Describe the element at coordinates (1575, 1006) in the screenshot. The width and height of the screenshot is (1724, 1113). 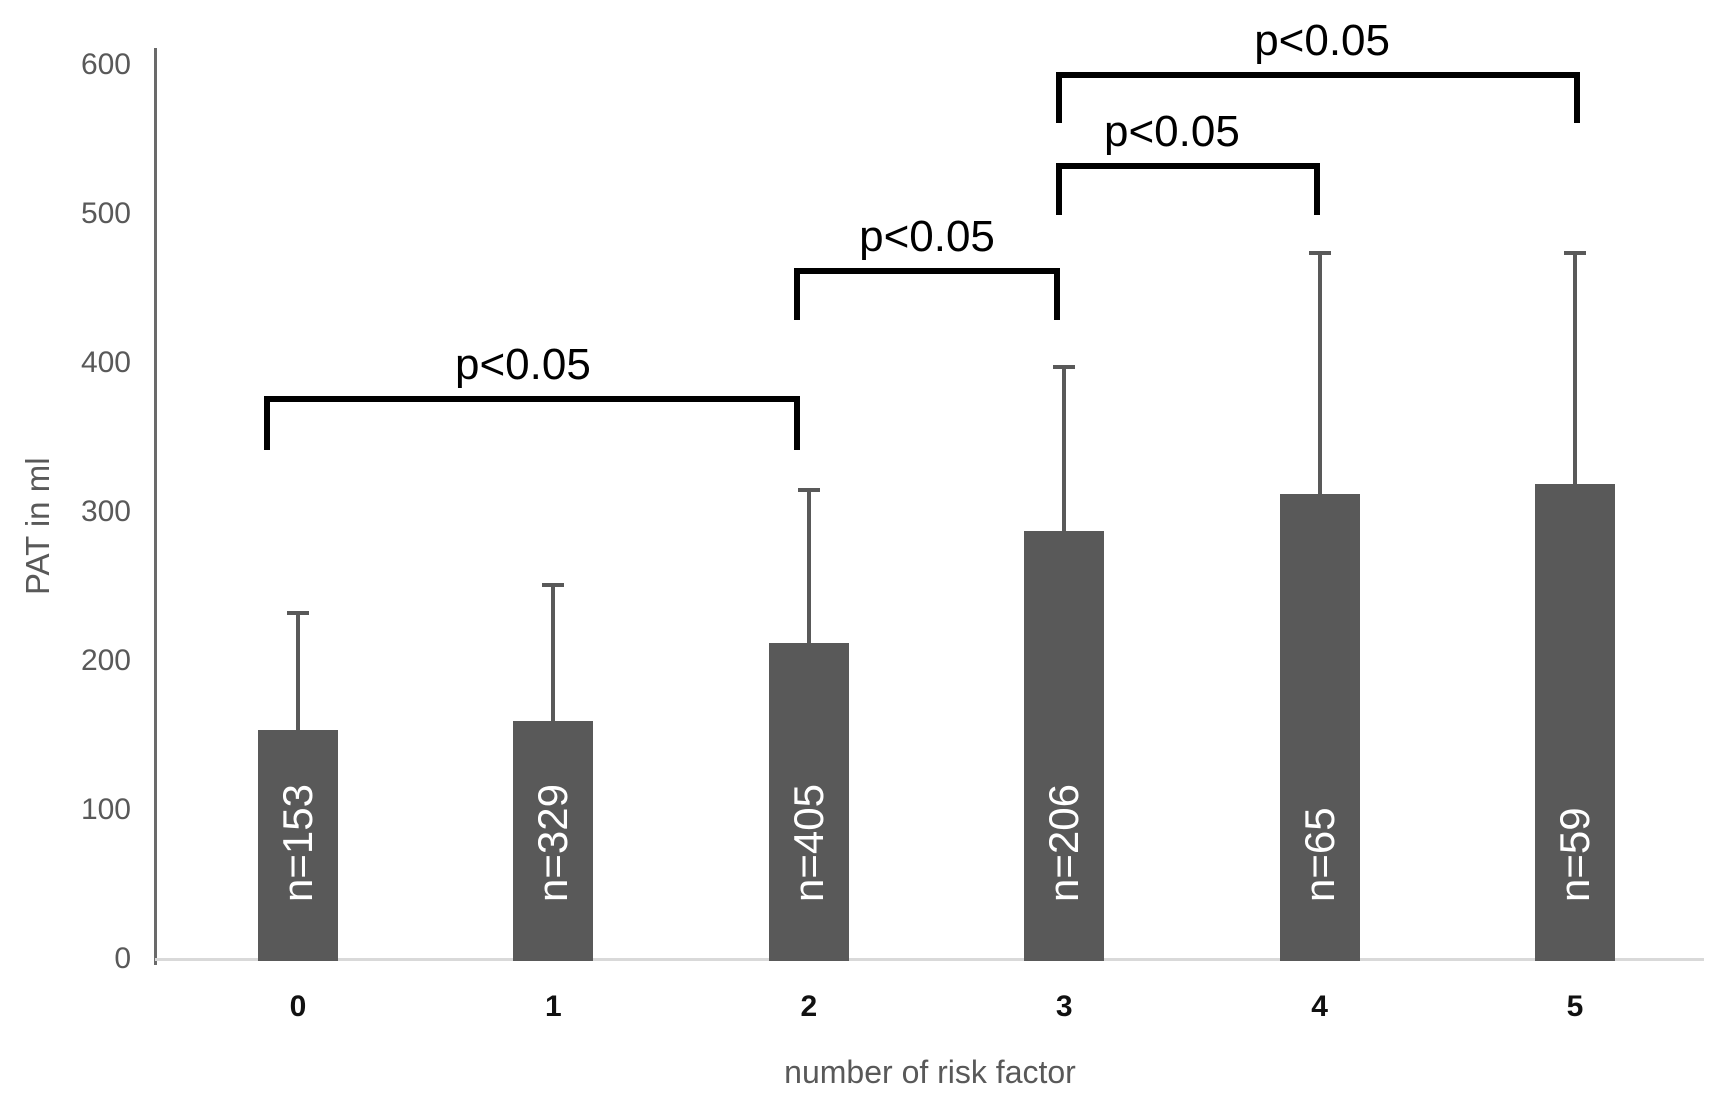
I see `x-tick-label: 5` at that location.